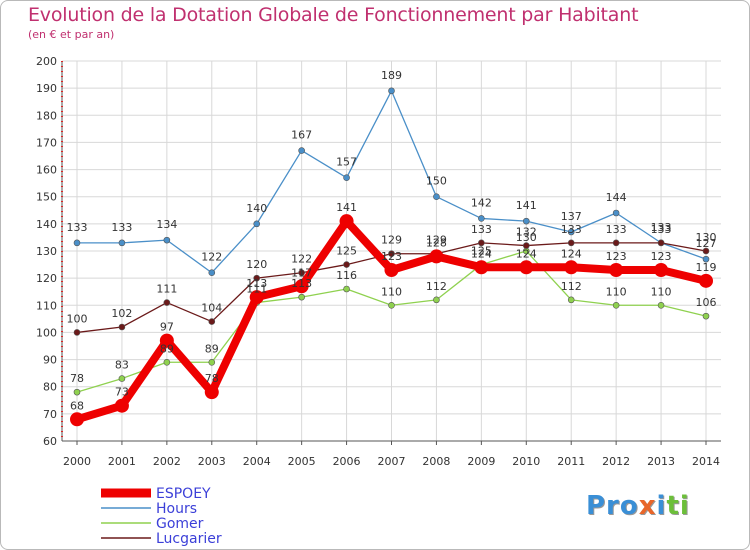  I want to click on data-label-hours: 141, so click(526, 205).